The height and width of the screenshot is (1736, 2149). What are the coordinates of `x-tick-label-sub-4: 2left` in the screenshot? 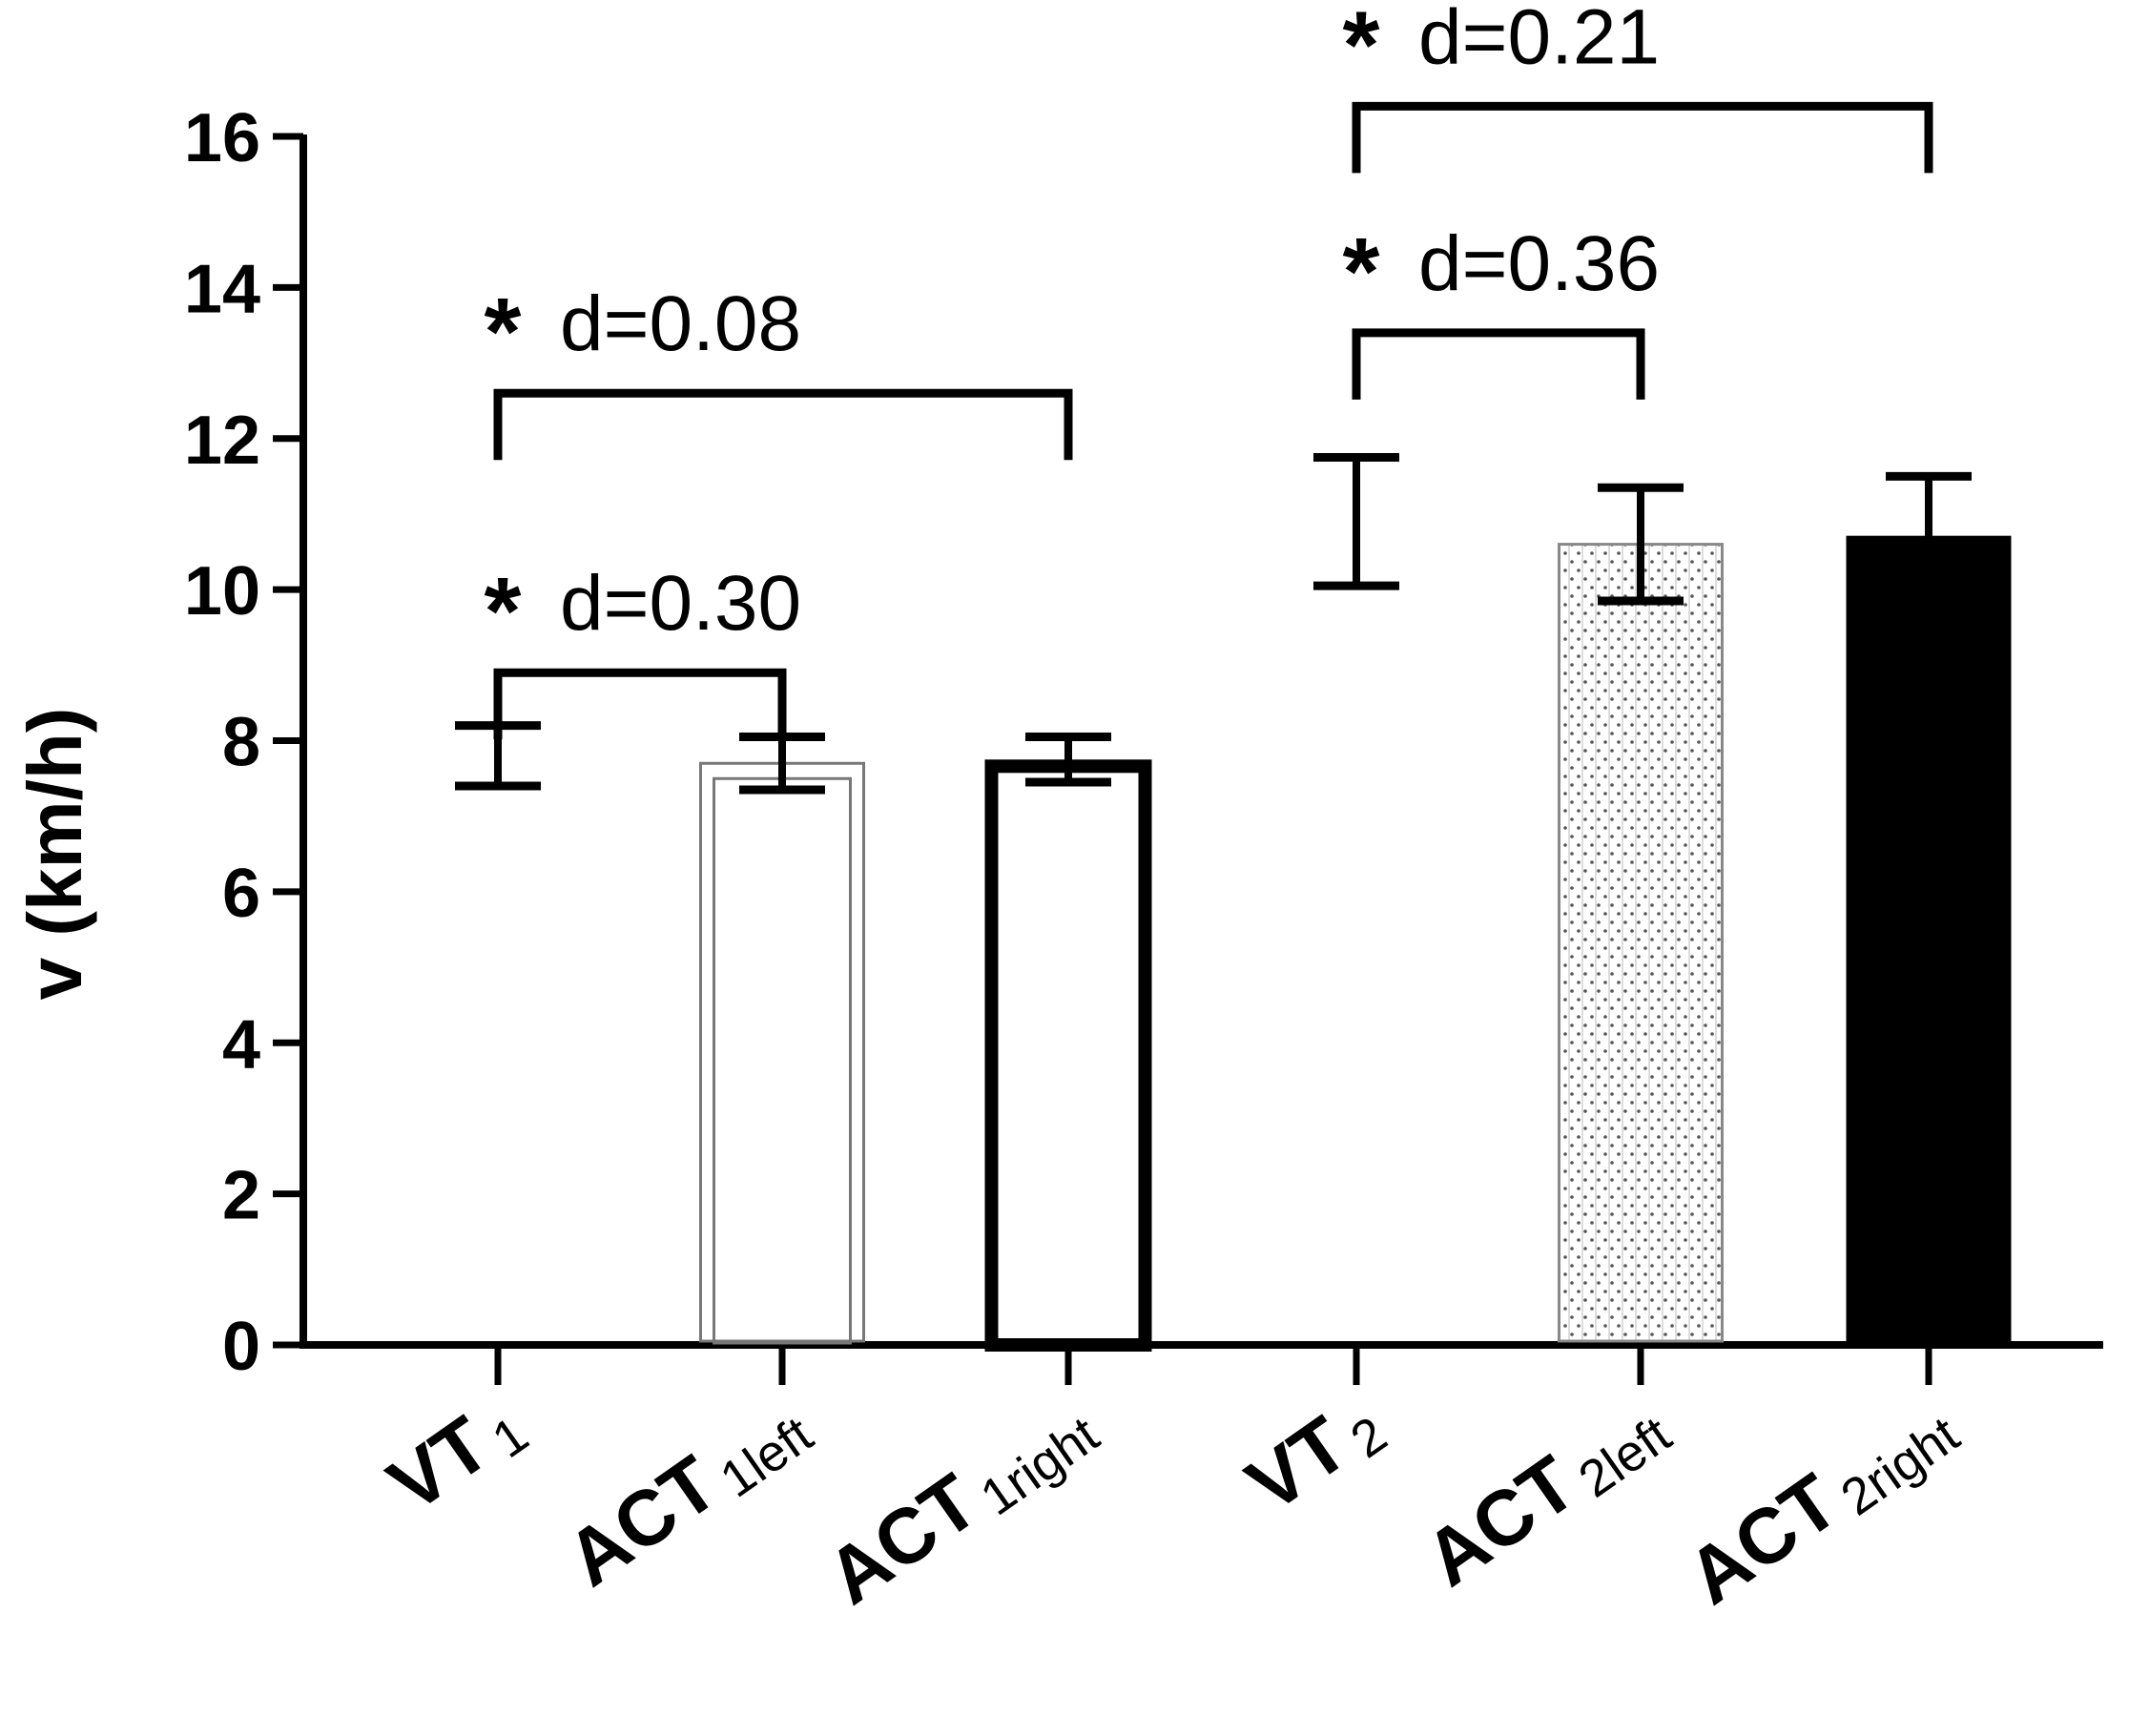 It's located at (1625, 1457).